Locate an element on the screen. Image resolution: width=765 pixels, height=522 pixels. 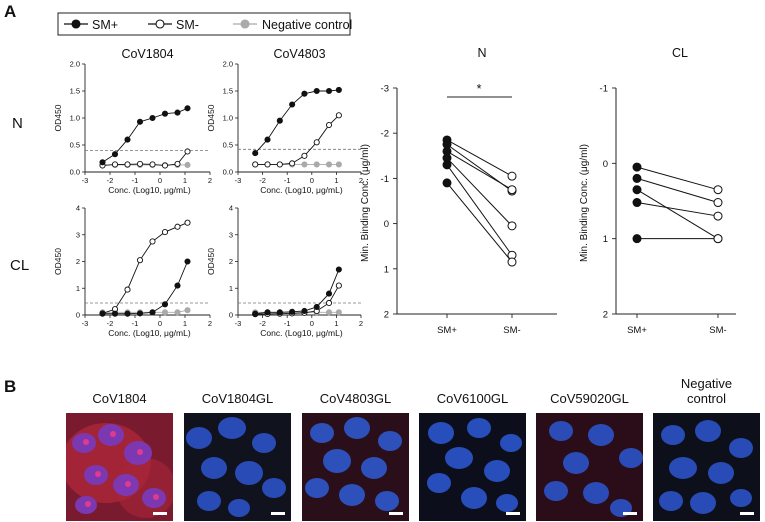
pair-line is located at coordinates (677, 209).